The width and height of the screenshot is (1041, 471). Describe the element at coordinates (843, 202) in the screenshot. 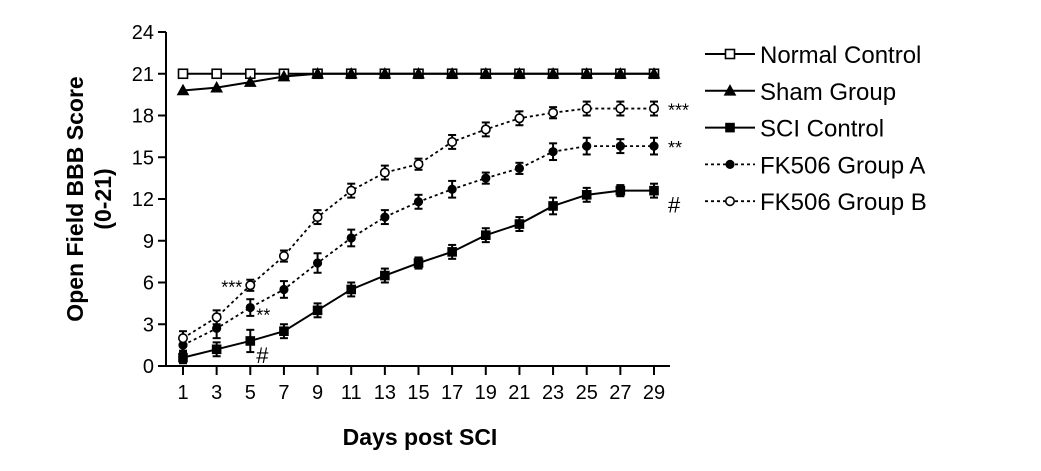

I see `legend-label: FK506 Group B` at that location.